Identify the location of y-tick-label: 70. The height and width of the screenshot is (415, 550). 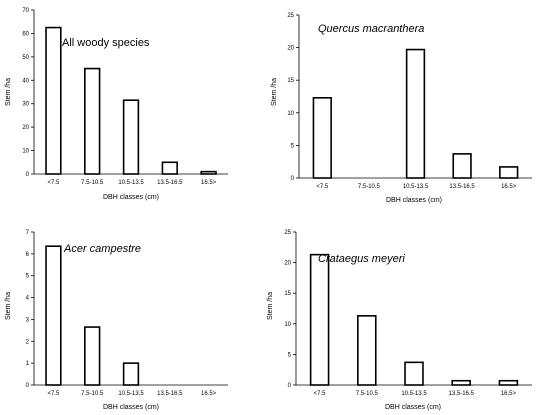
(25, 11).